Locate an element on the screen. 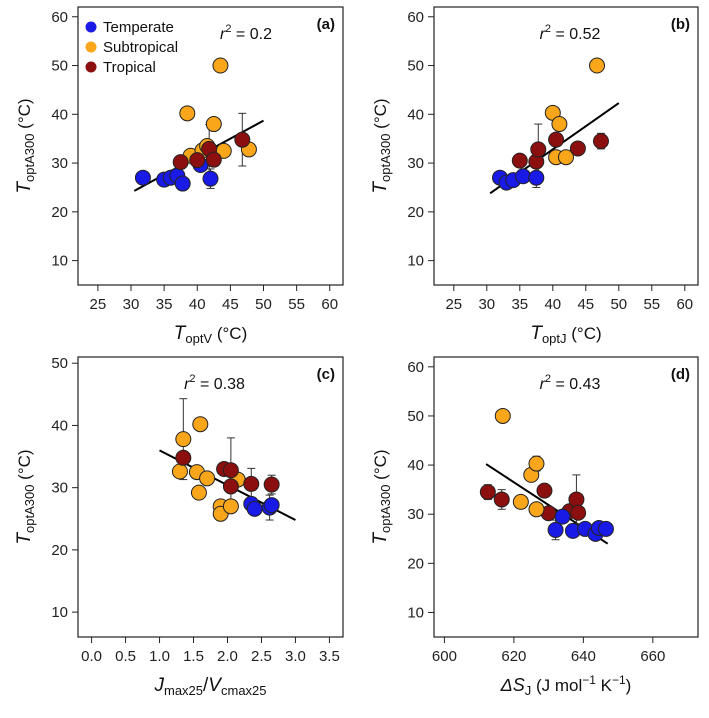 The width and height of the screenshot is (709, 718). x-axis-label: ToptJ (°C) is located at coordinates (565, 334).